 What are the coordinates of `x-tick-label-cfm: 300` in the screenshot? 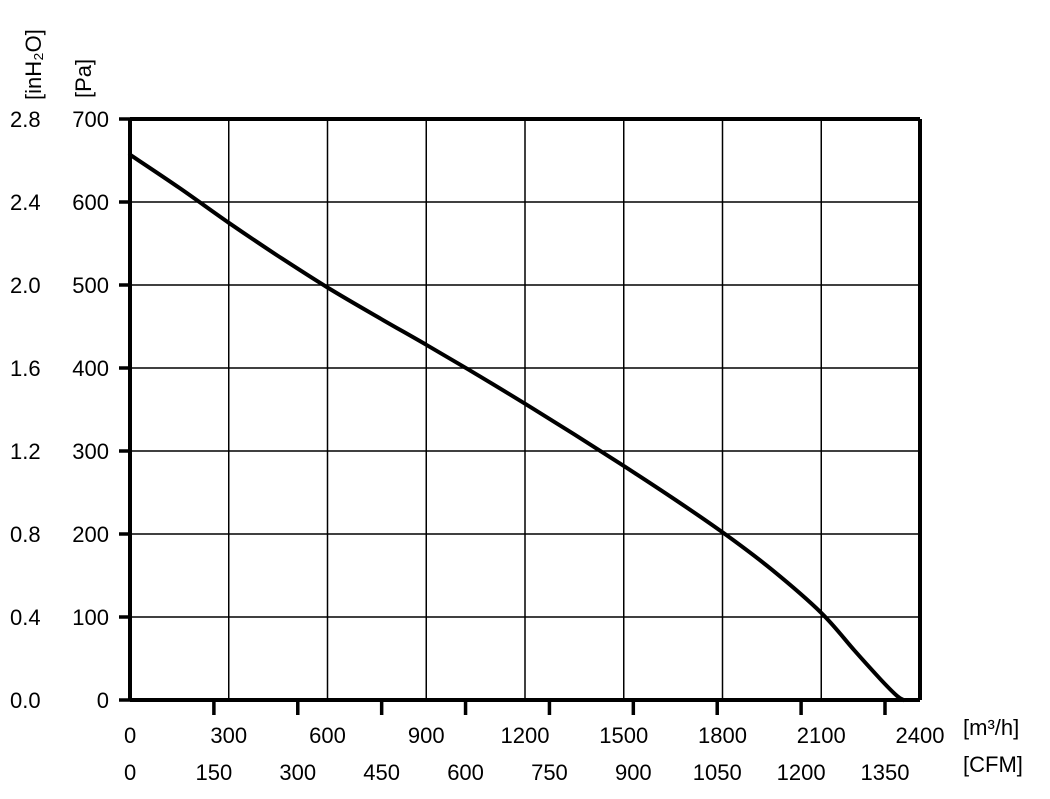 It's located at (297, 772).